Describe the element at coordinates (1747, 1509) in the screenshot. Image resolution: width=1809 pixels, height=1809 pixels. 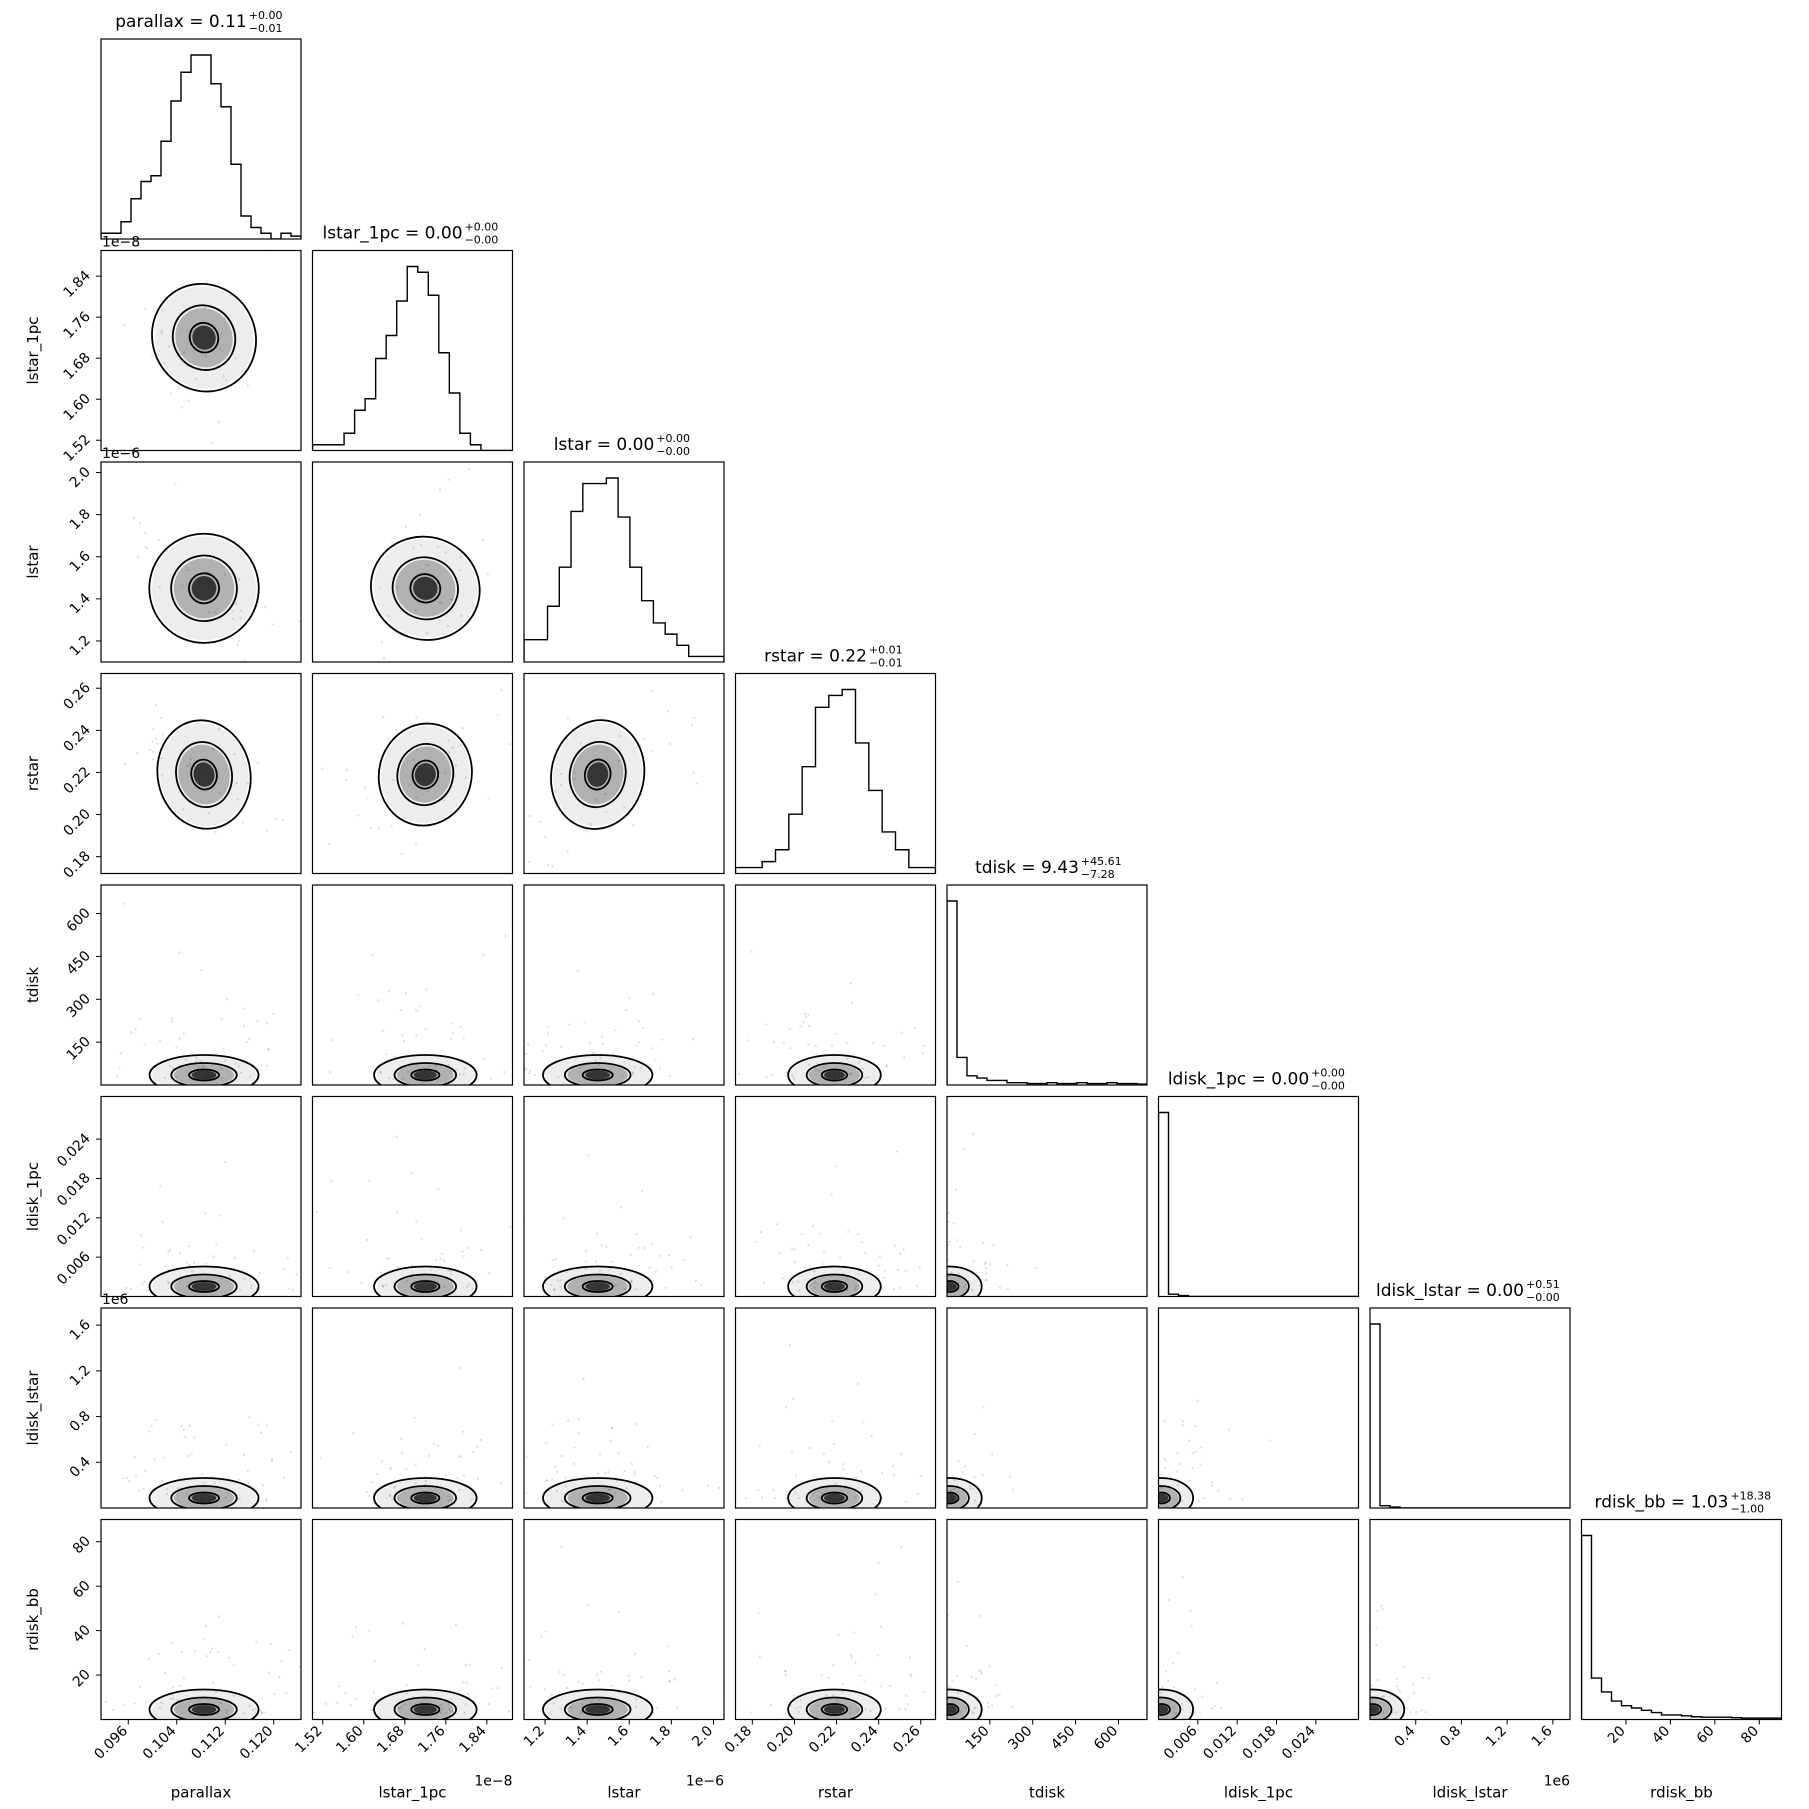
I see `title-minus: −1.00` at that location.